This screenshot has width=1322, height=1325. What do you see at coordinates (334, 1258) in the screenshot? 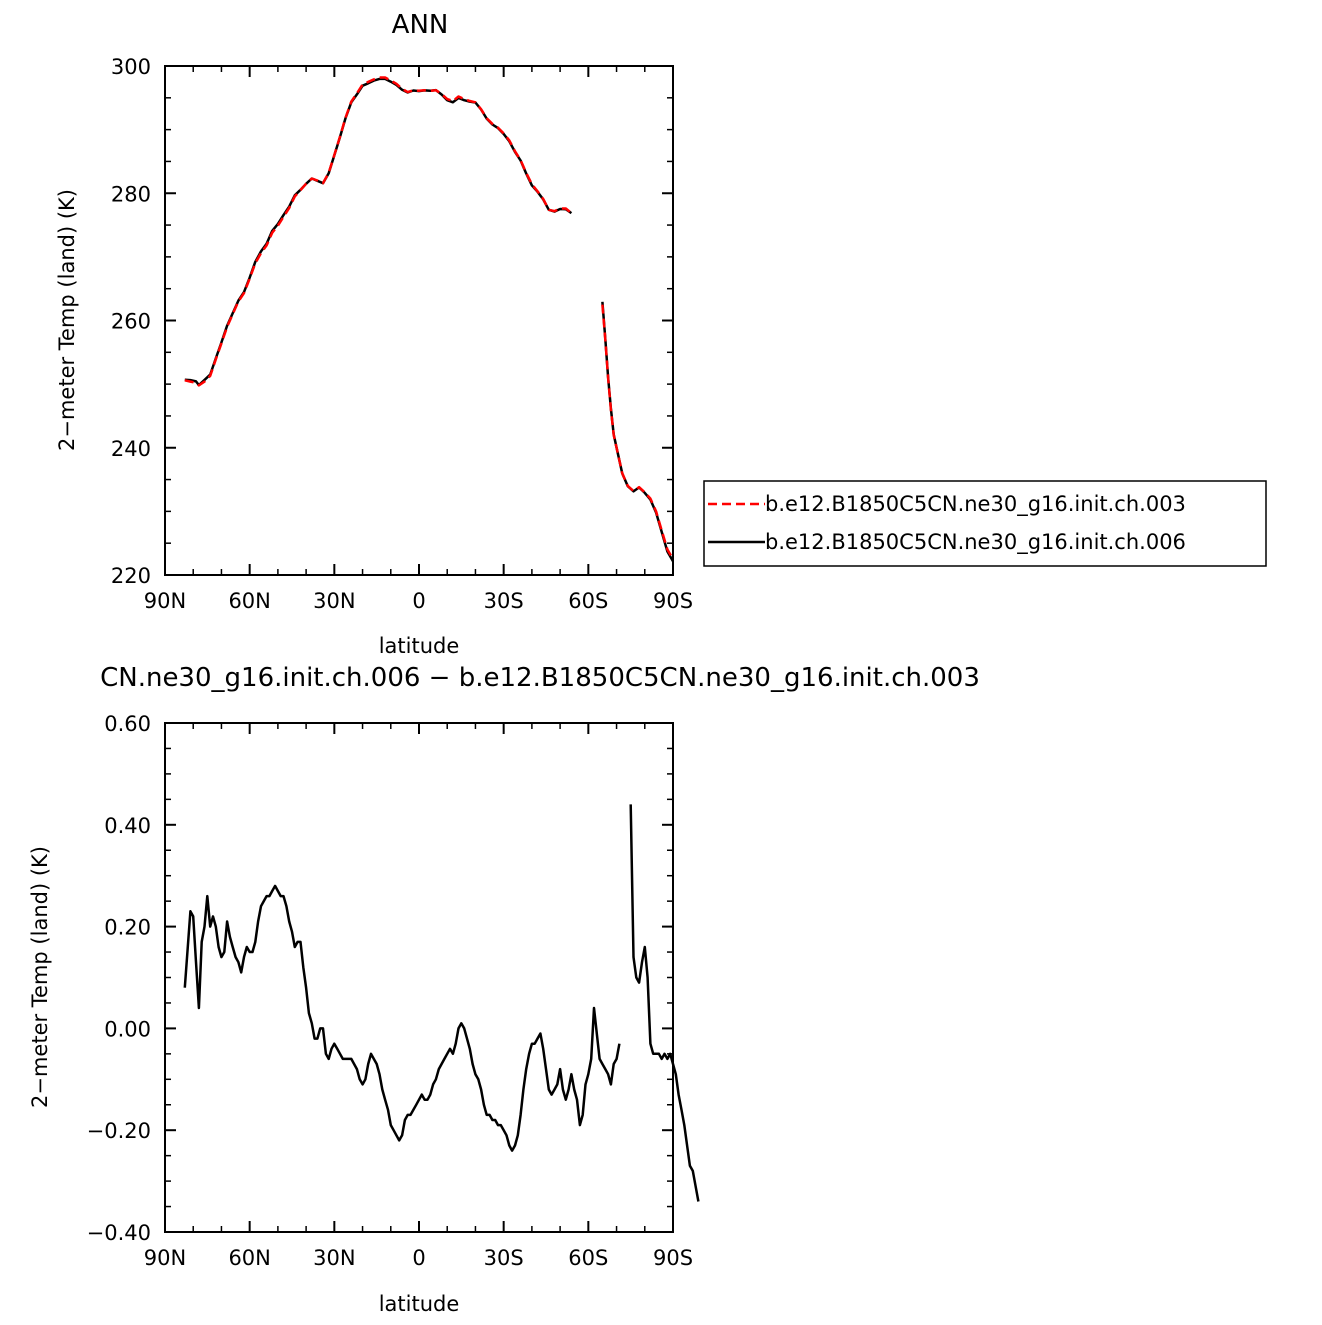
I see `bottom-chart-x-tick-label: 30N` at bounding box center [334, 1258].